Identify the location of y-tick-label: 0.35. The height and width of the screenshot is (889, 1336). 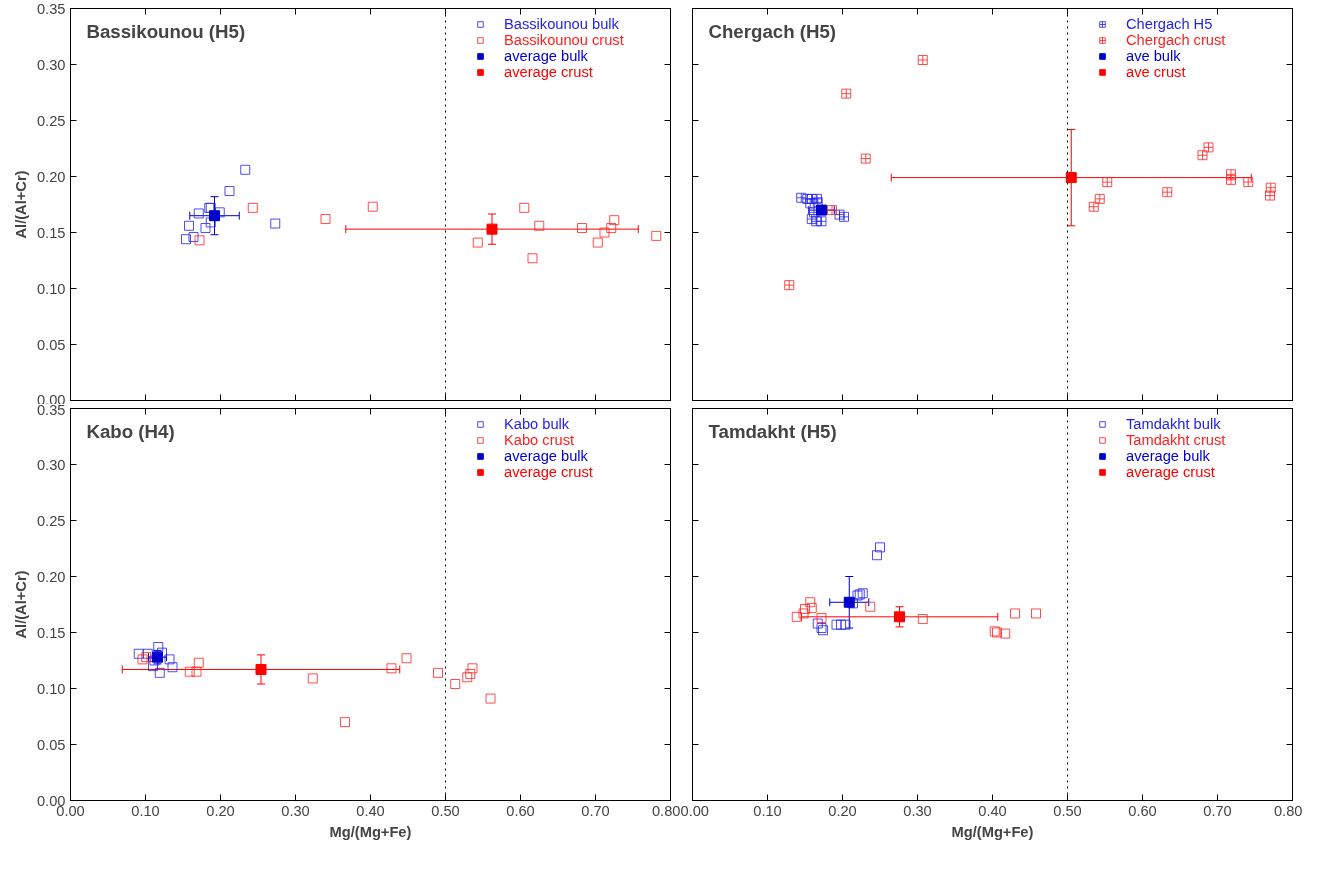
(51, 8).